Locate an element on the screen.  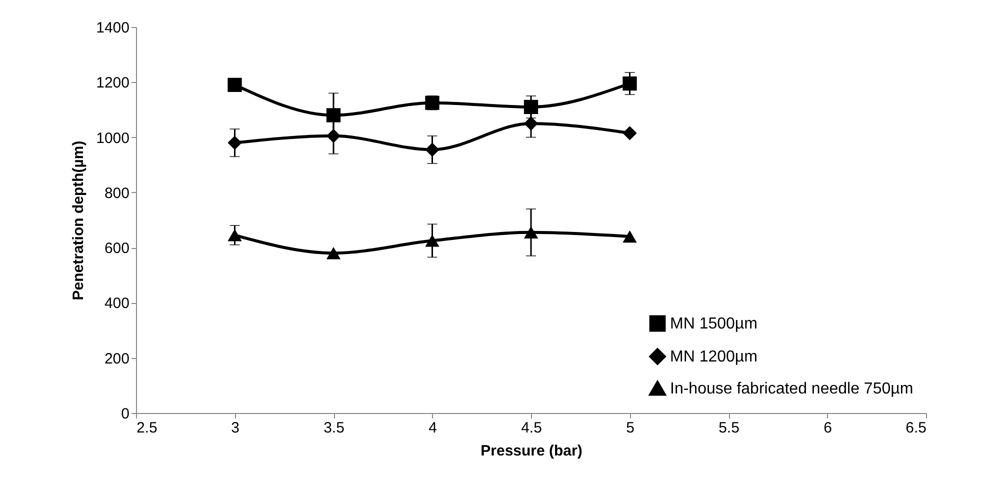
x-tick-label: 6.5 is located at coordinates (916, 428).